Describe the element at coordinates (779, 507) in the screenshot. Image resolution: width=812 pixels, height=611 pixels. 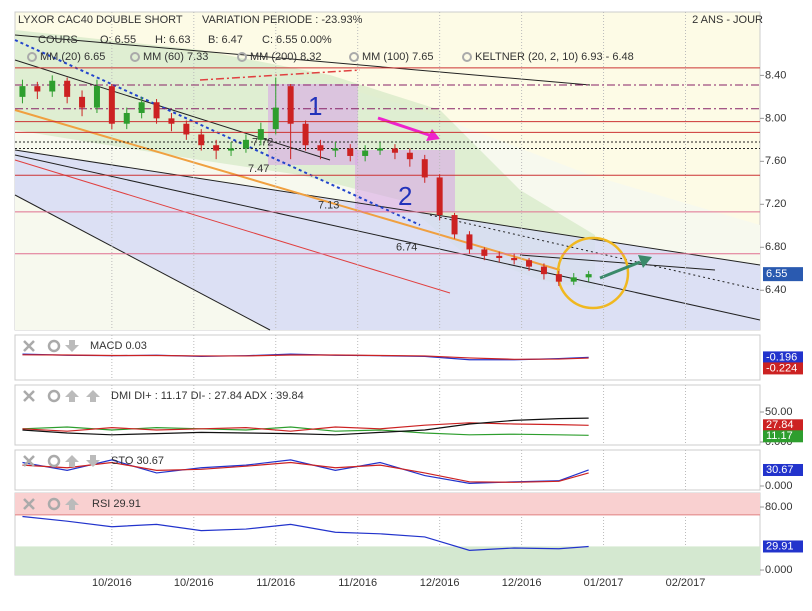
I see `y-tick-label: 80.00` at that location.